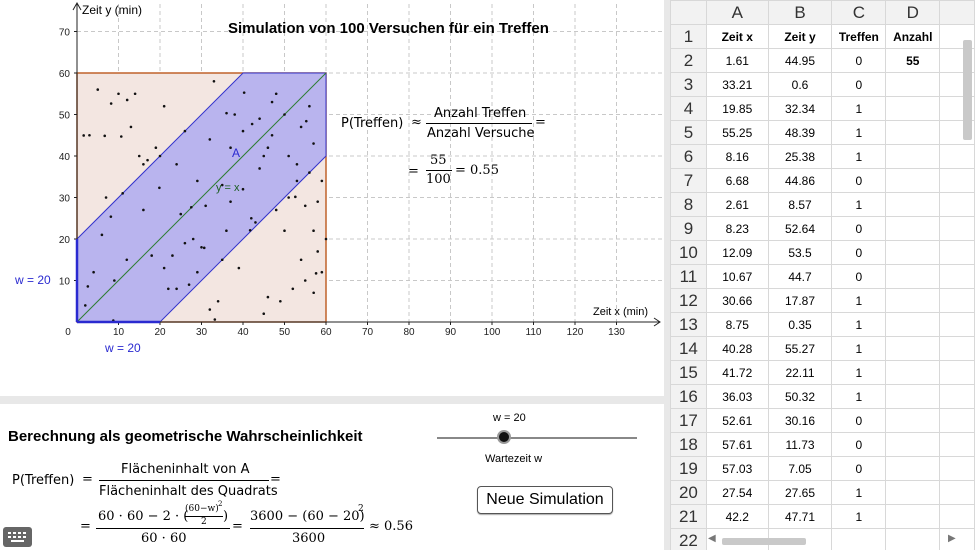 Image resolution: width=975 pixels, height=552 pixels. I want to click on cell-a6: 8.16, so click(737, 156).